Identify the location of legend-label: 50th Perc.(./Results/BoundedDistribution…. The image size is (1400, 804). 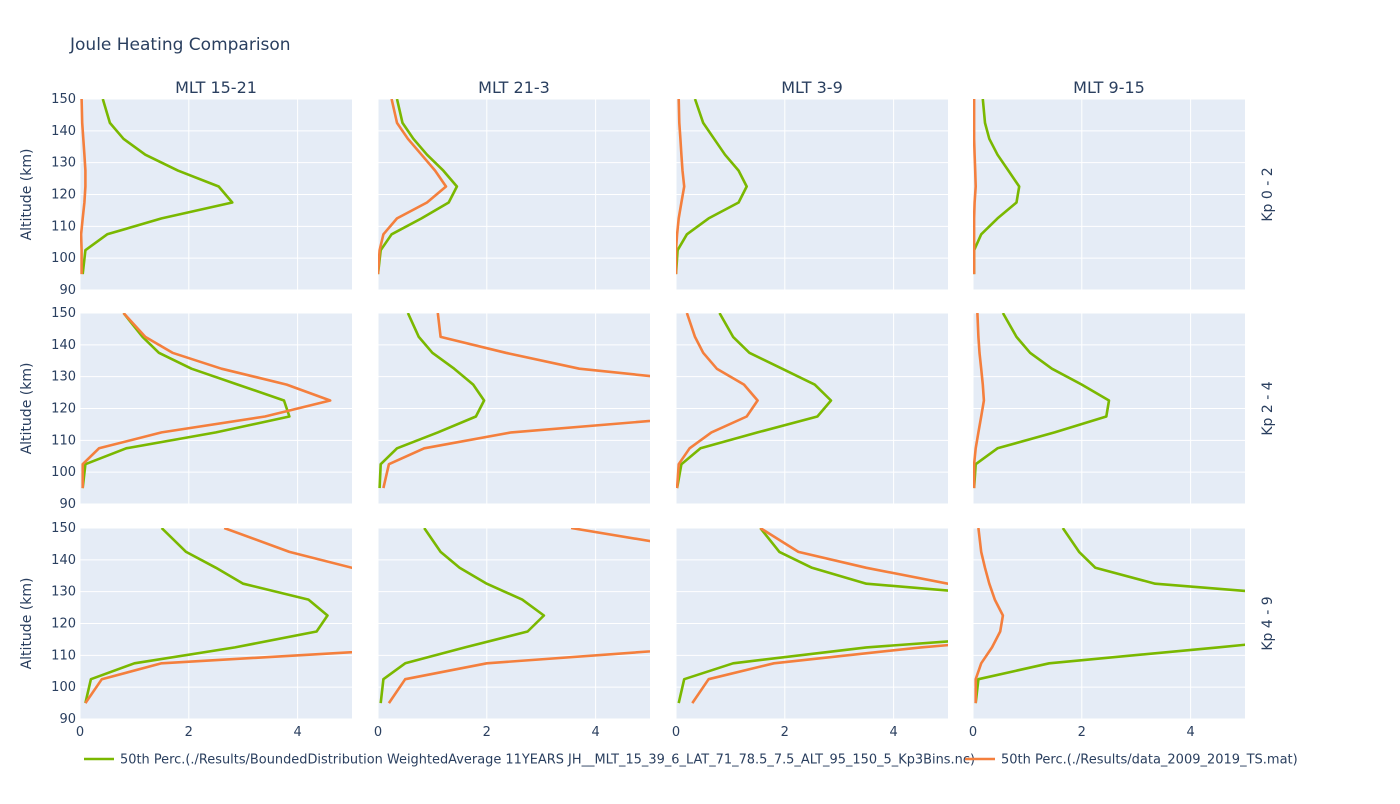
(547, 760).